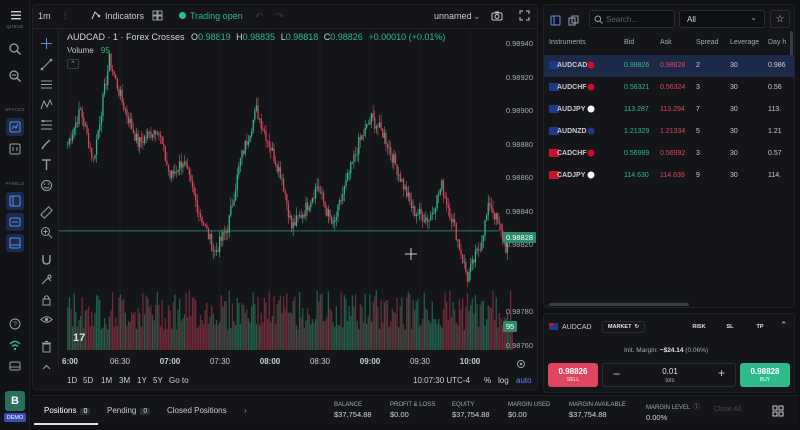 The width and height of the screenshot is (800, 430). I want to click on fib-tool-icon, so click(46, 124).